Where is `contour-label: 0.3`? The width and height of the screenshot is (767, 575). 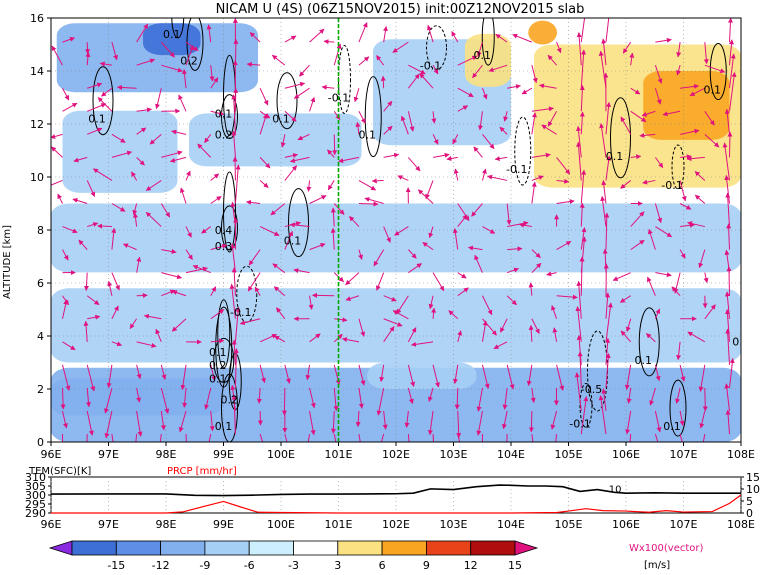
contour-label: 0.3 is located at coordinates (224, 246).